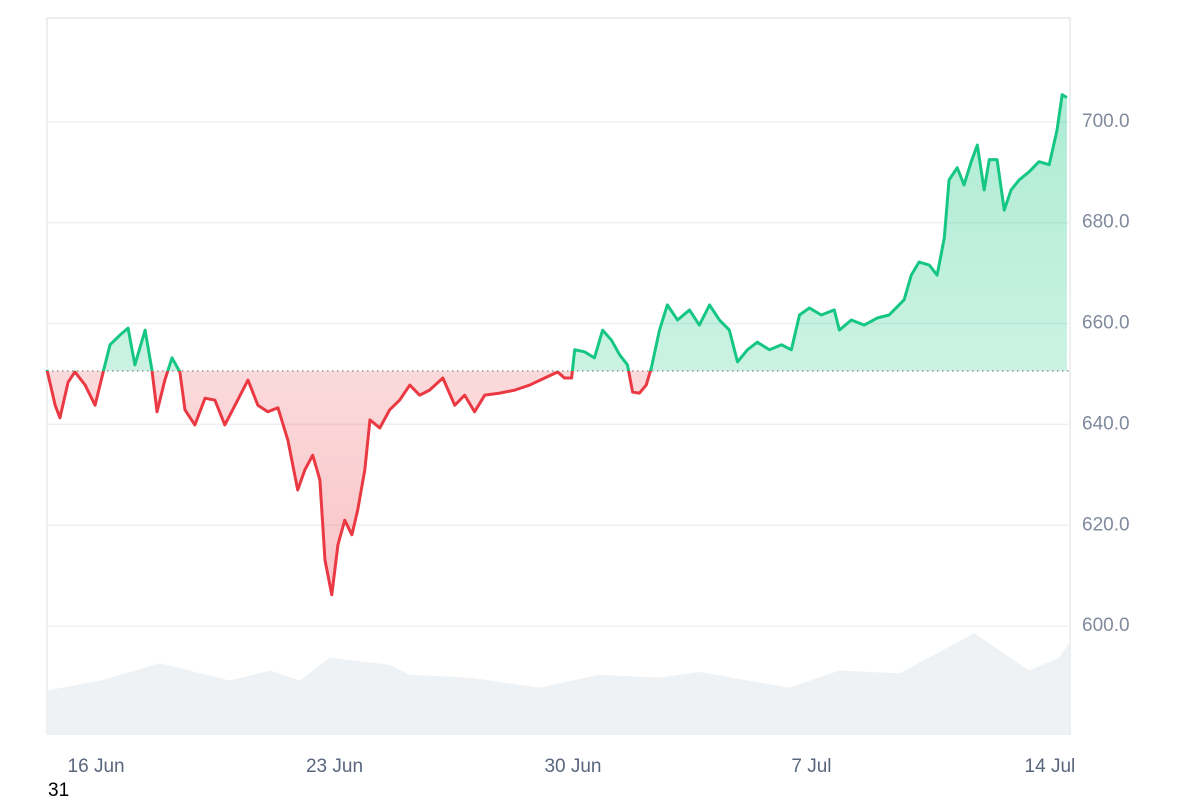  Describe the element at coordinates (1106, 323) in the screenshot. I see `y-tick-label: 660.0` at that location.